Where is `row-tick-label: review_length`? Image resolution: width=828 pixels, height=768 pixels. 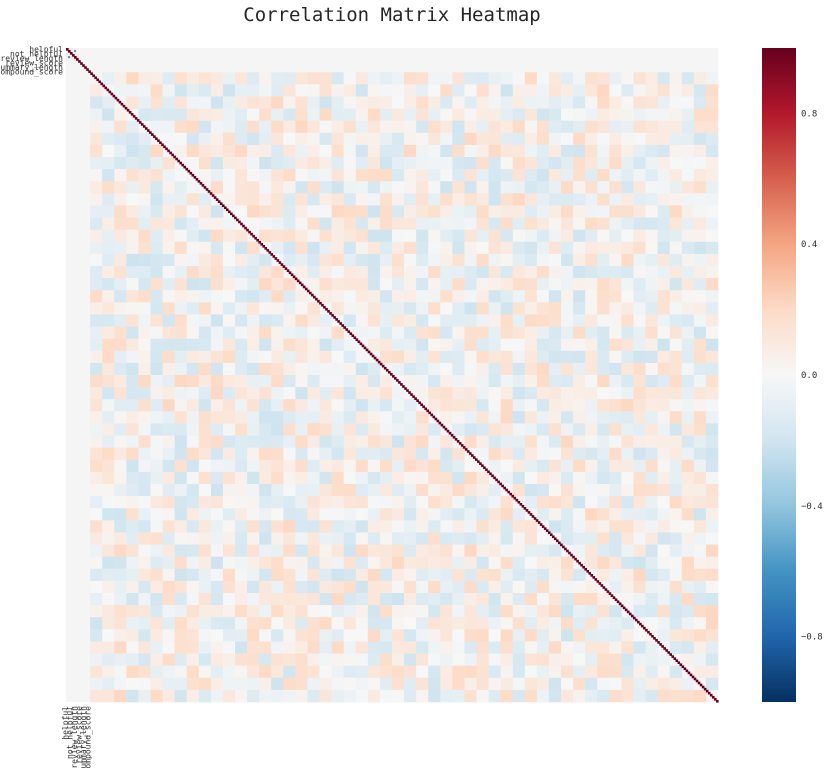
row-tick-label: review_length is located at coordinates (31, 58).